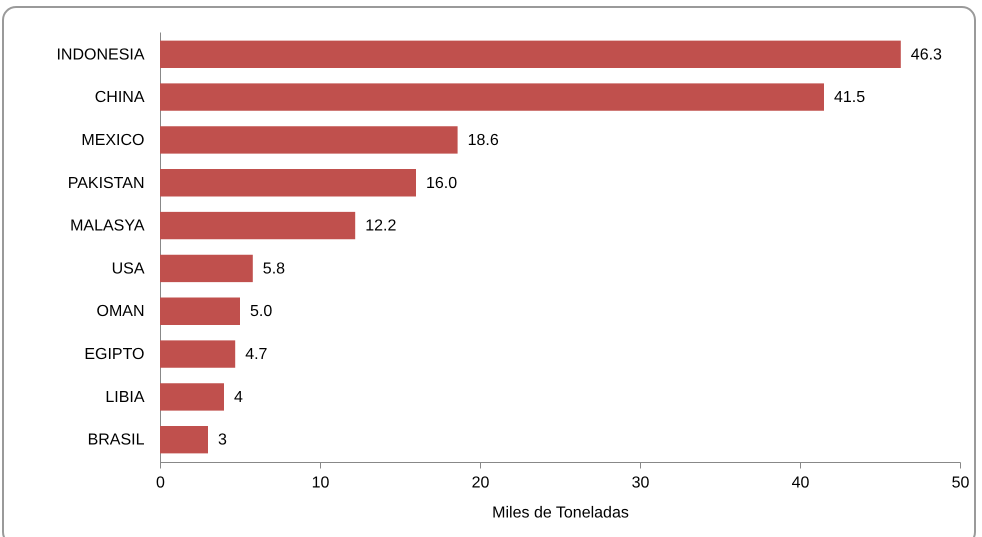 The image size is (982, 537). I want to click on data-label: 5.8, so click(274, 269).